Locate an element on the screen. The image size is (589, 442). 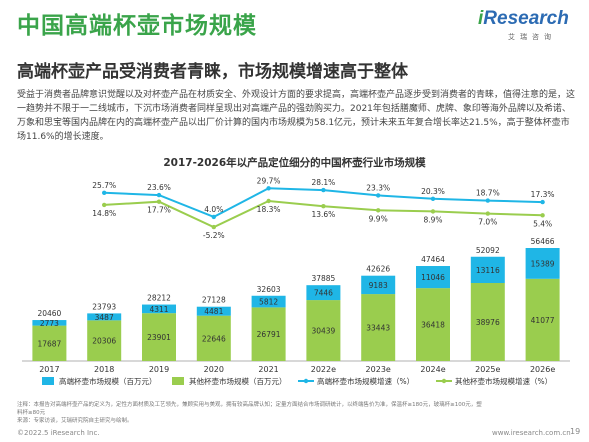
label-highend-value: 2773 is located at coordinates (49, 323).